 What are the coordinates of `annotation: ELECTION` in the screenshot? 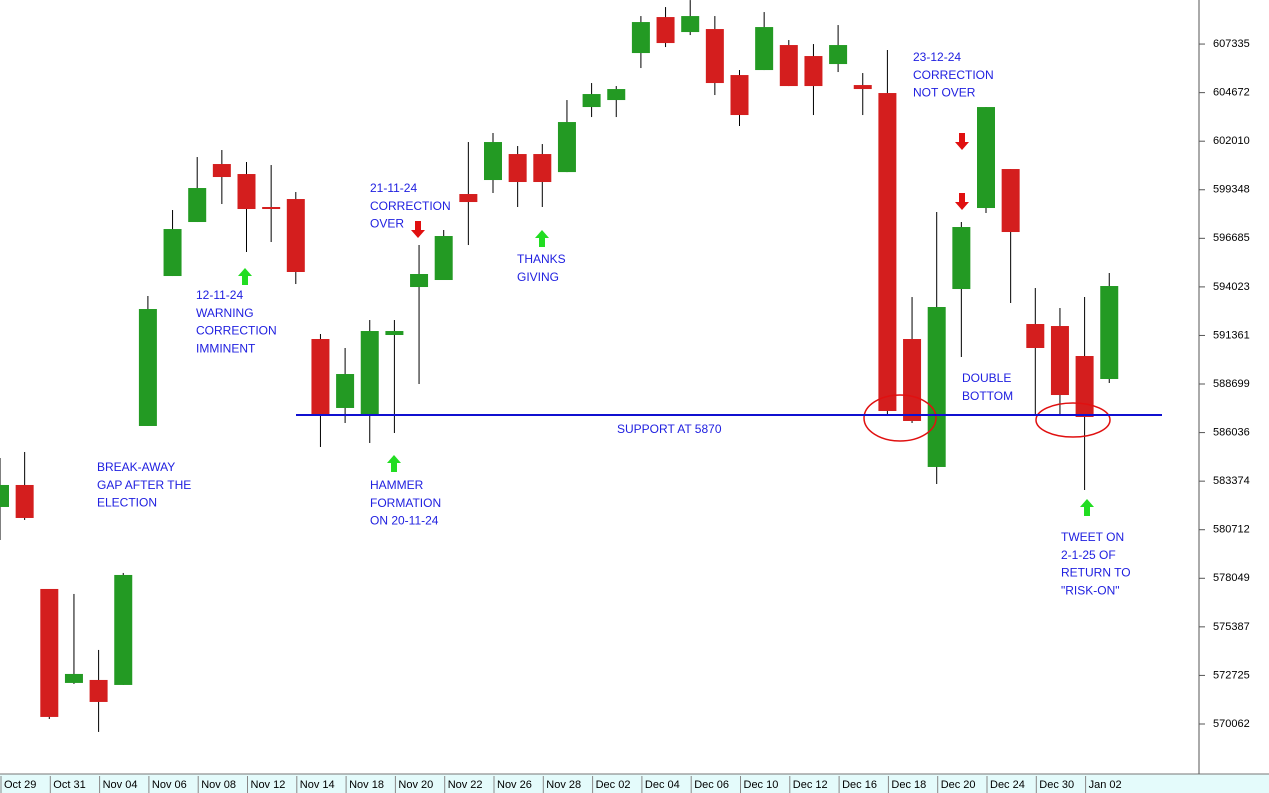 It's located at (127, 503).